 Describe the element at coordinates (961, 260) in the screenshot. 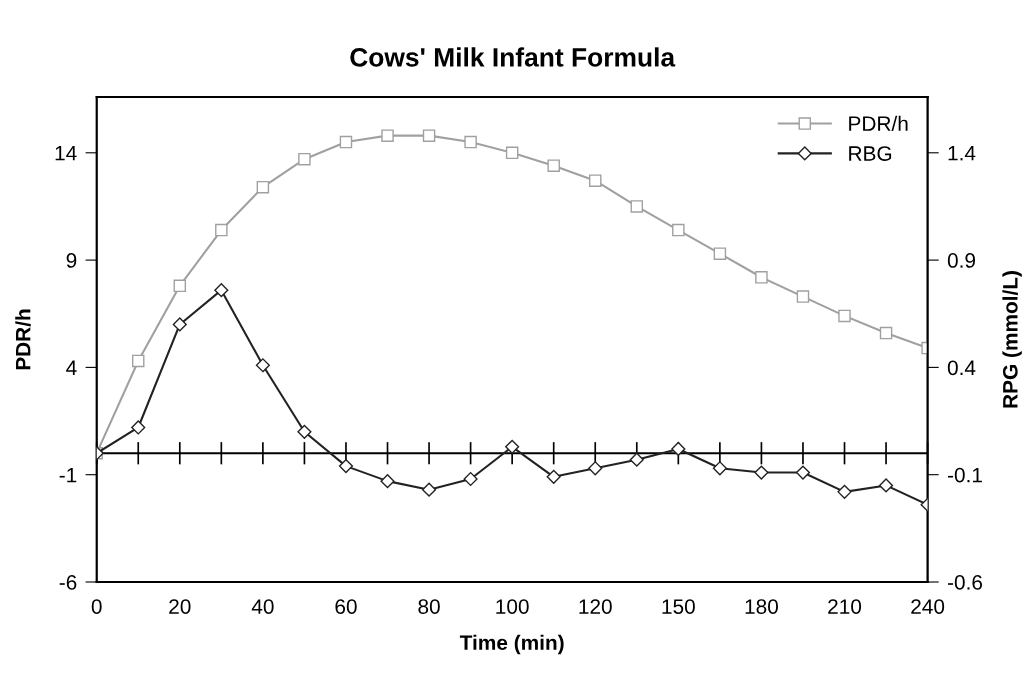

I see `y2-tick-label: 0.9` at that location.